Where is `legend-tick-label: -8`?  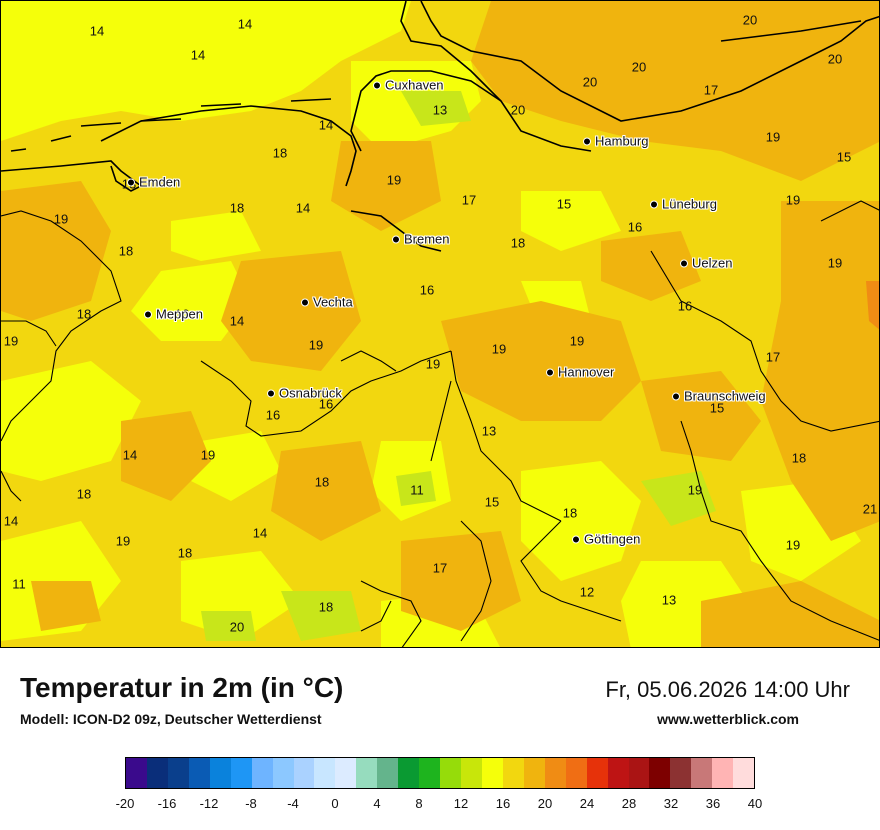
legend-tick-label: -8 is located at coordinates (251, 803).